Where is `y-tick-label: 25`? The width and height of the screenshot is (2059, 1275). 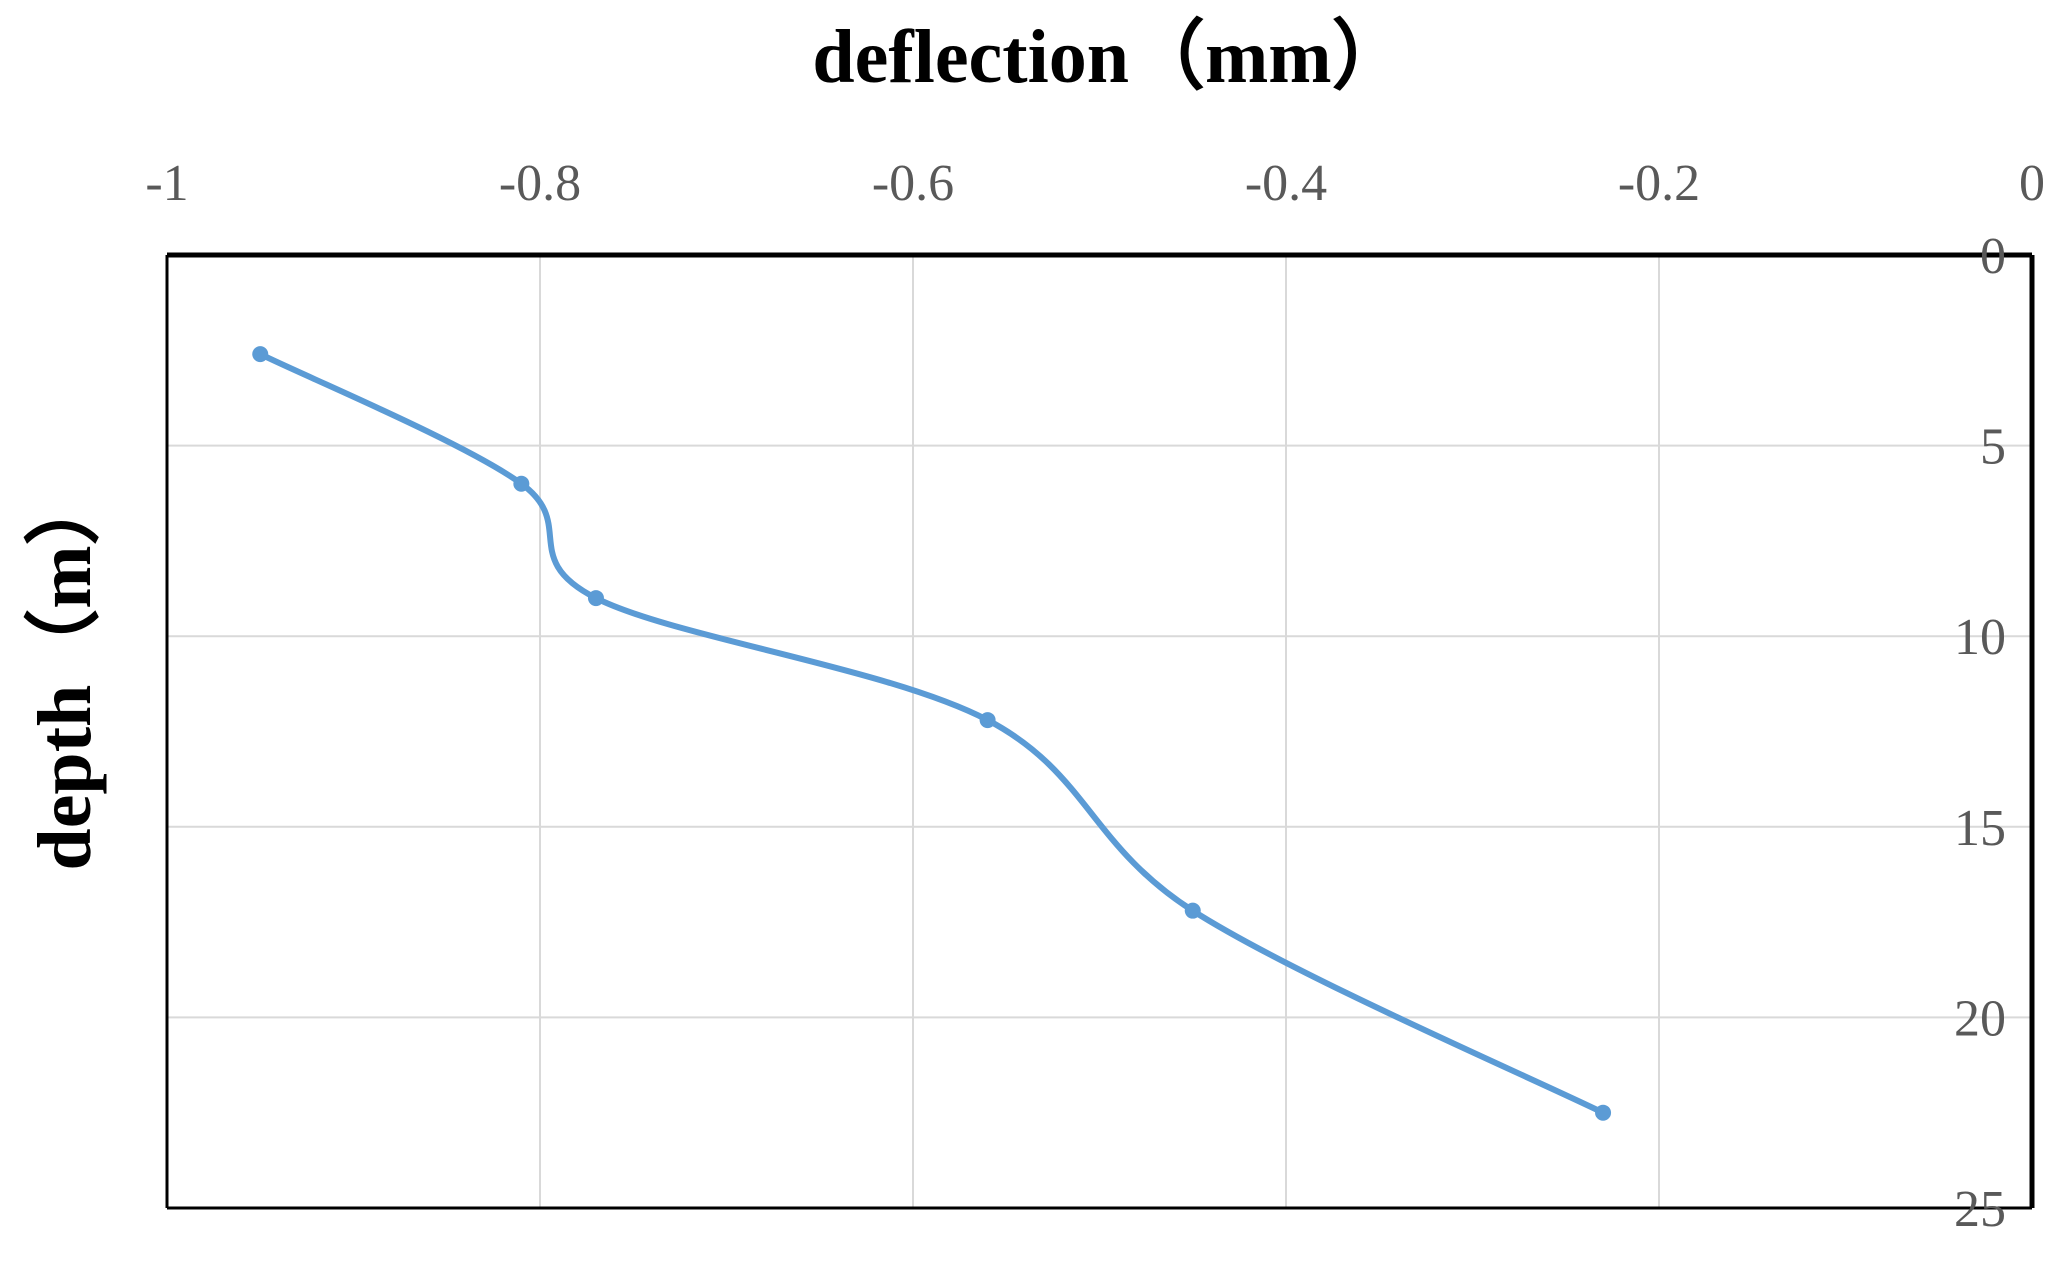
y-tick-label: 25 is located at coordinates (1980, 1209).